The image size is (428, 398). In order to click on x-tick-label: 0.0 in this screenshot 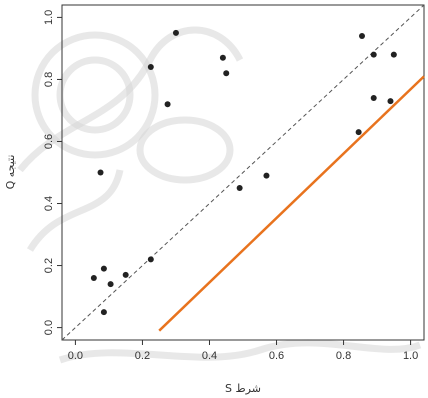, I will do `click(75, 356)`.